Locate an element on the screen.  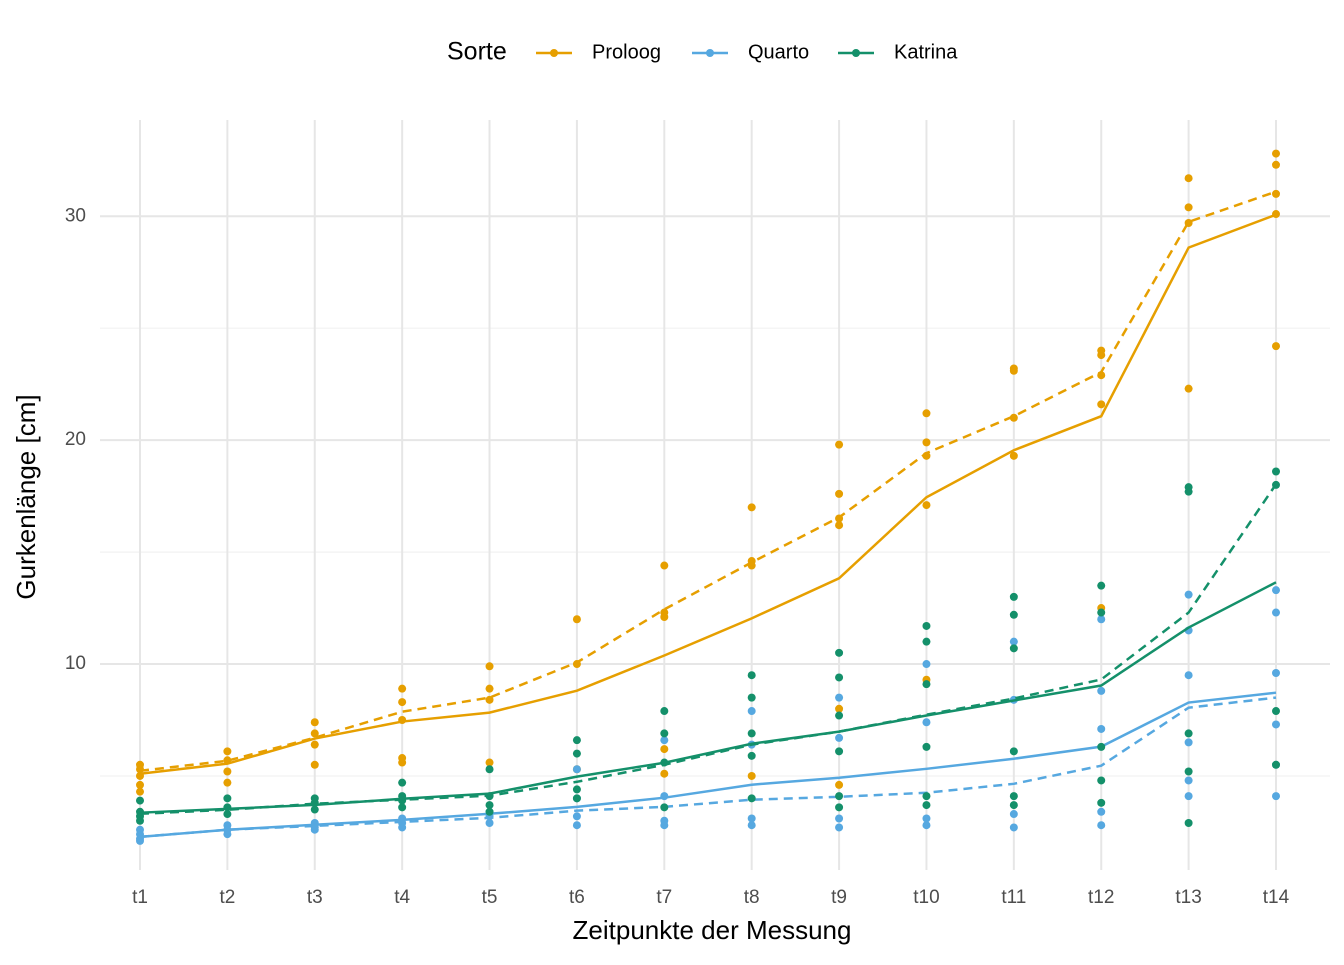
y-axis-title: Gurkenlänge [cm] is located at coordinates (26, 496).